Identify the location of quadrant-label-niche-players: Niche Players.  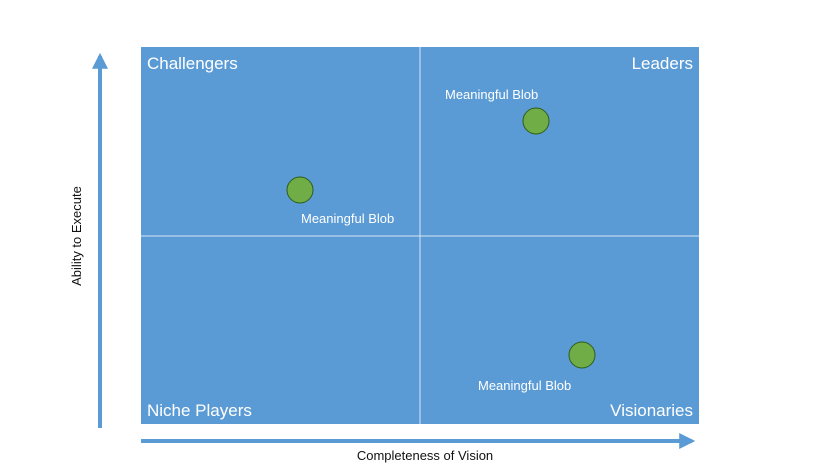
(199, 410).